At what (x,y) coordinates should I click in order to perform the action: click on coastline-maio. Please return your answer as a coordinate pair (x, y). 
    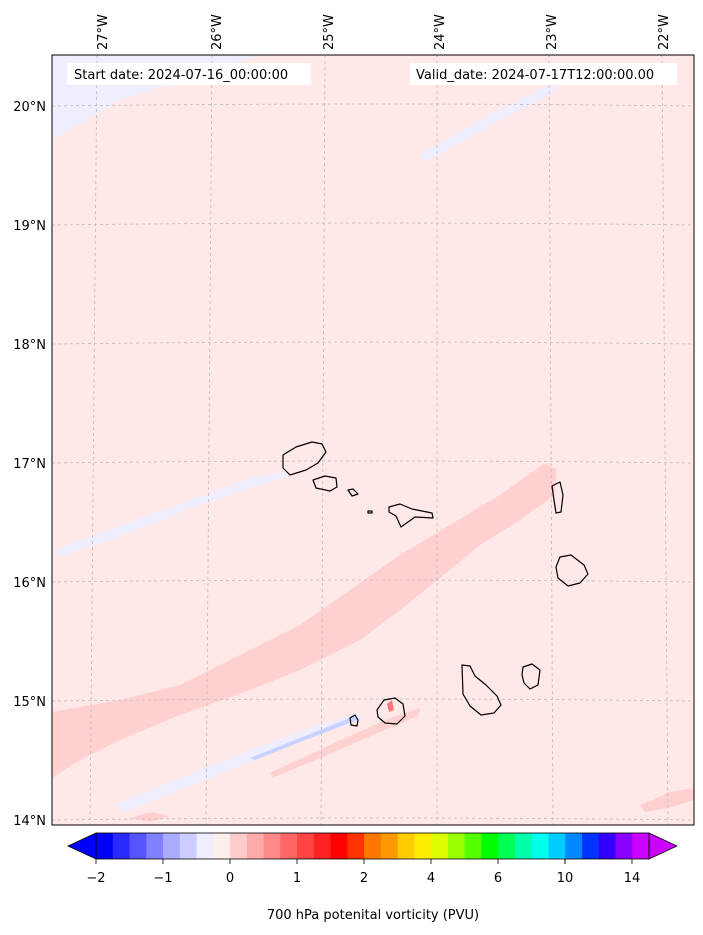
    Looking at the image, I should click on (531, 676).